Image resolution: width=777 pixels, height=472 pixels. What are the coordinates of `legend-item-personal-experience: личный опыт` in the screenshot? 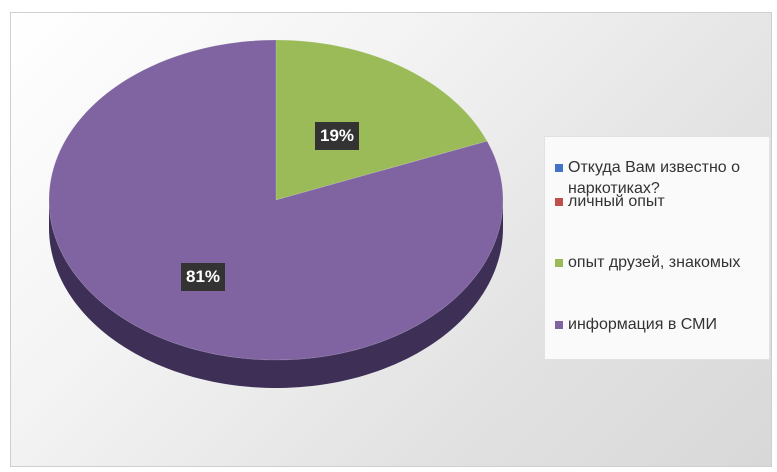 It's located at (658, 201).